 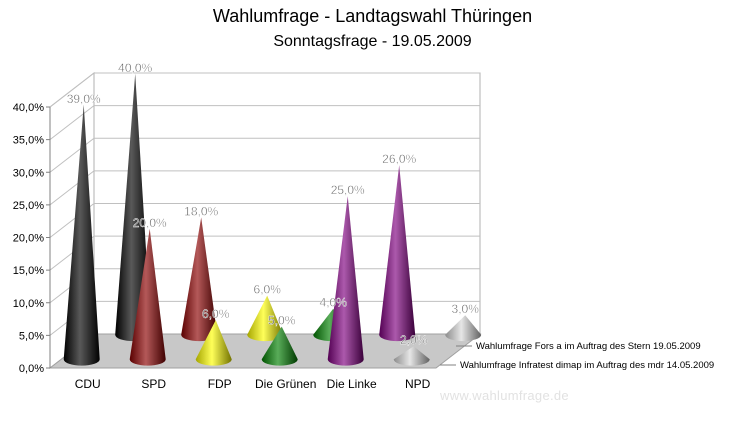 I want to click on data-label: 25,0%, so click(x=348, y=190).